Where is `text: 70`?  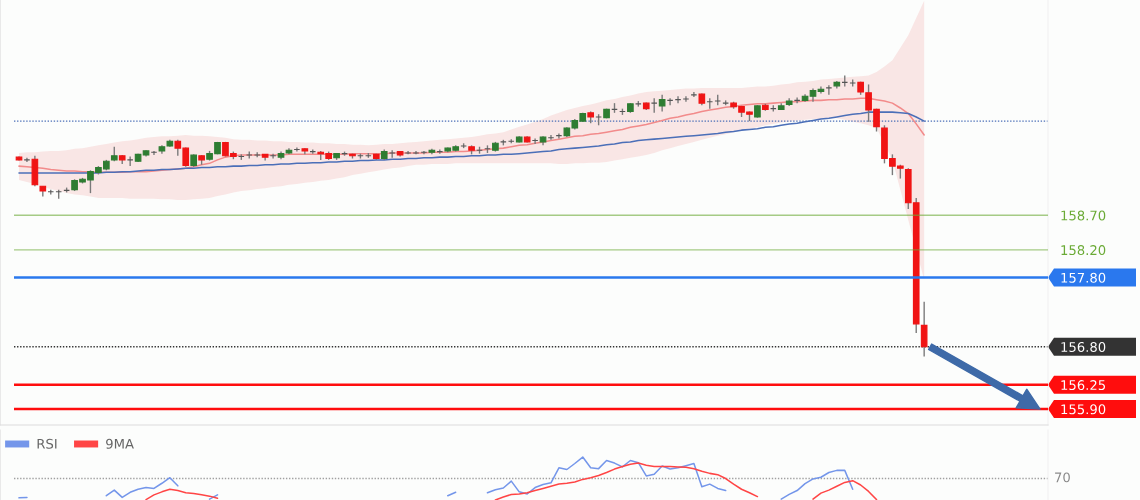 text: 70 is located at coordinates (1062, 477).